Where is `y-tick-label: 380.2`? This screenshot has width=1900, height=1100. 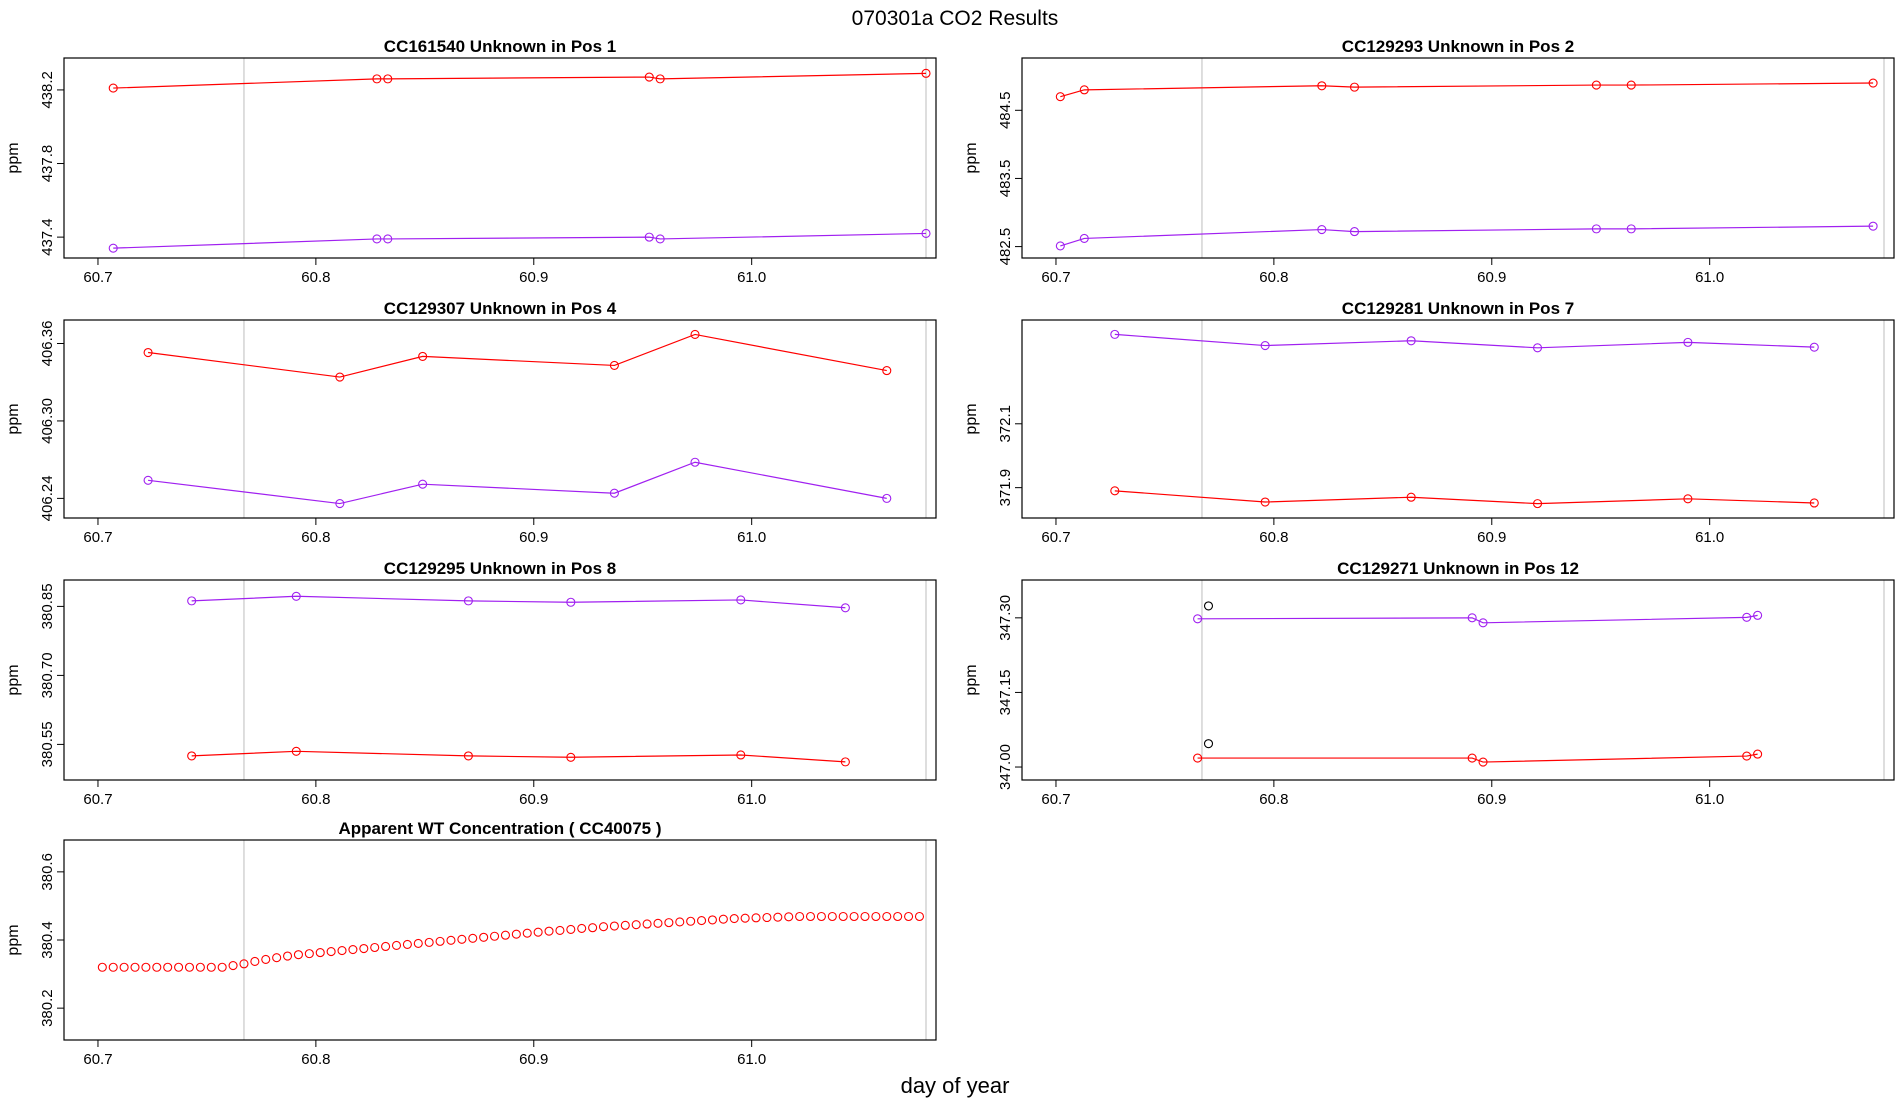
y-tick-label: 380.2 is located at coordinates (47, 1008).